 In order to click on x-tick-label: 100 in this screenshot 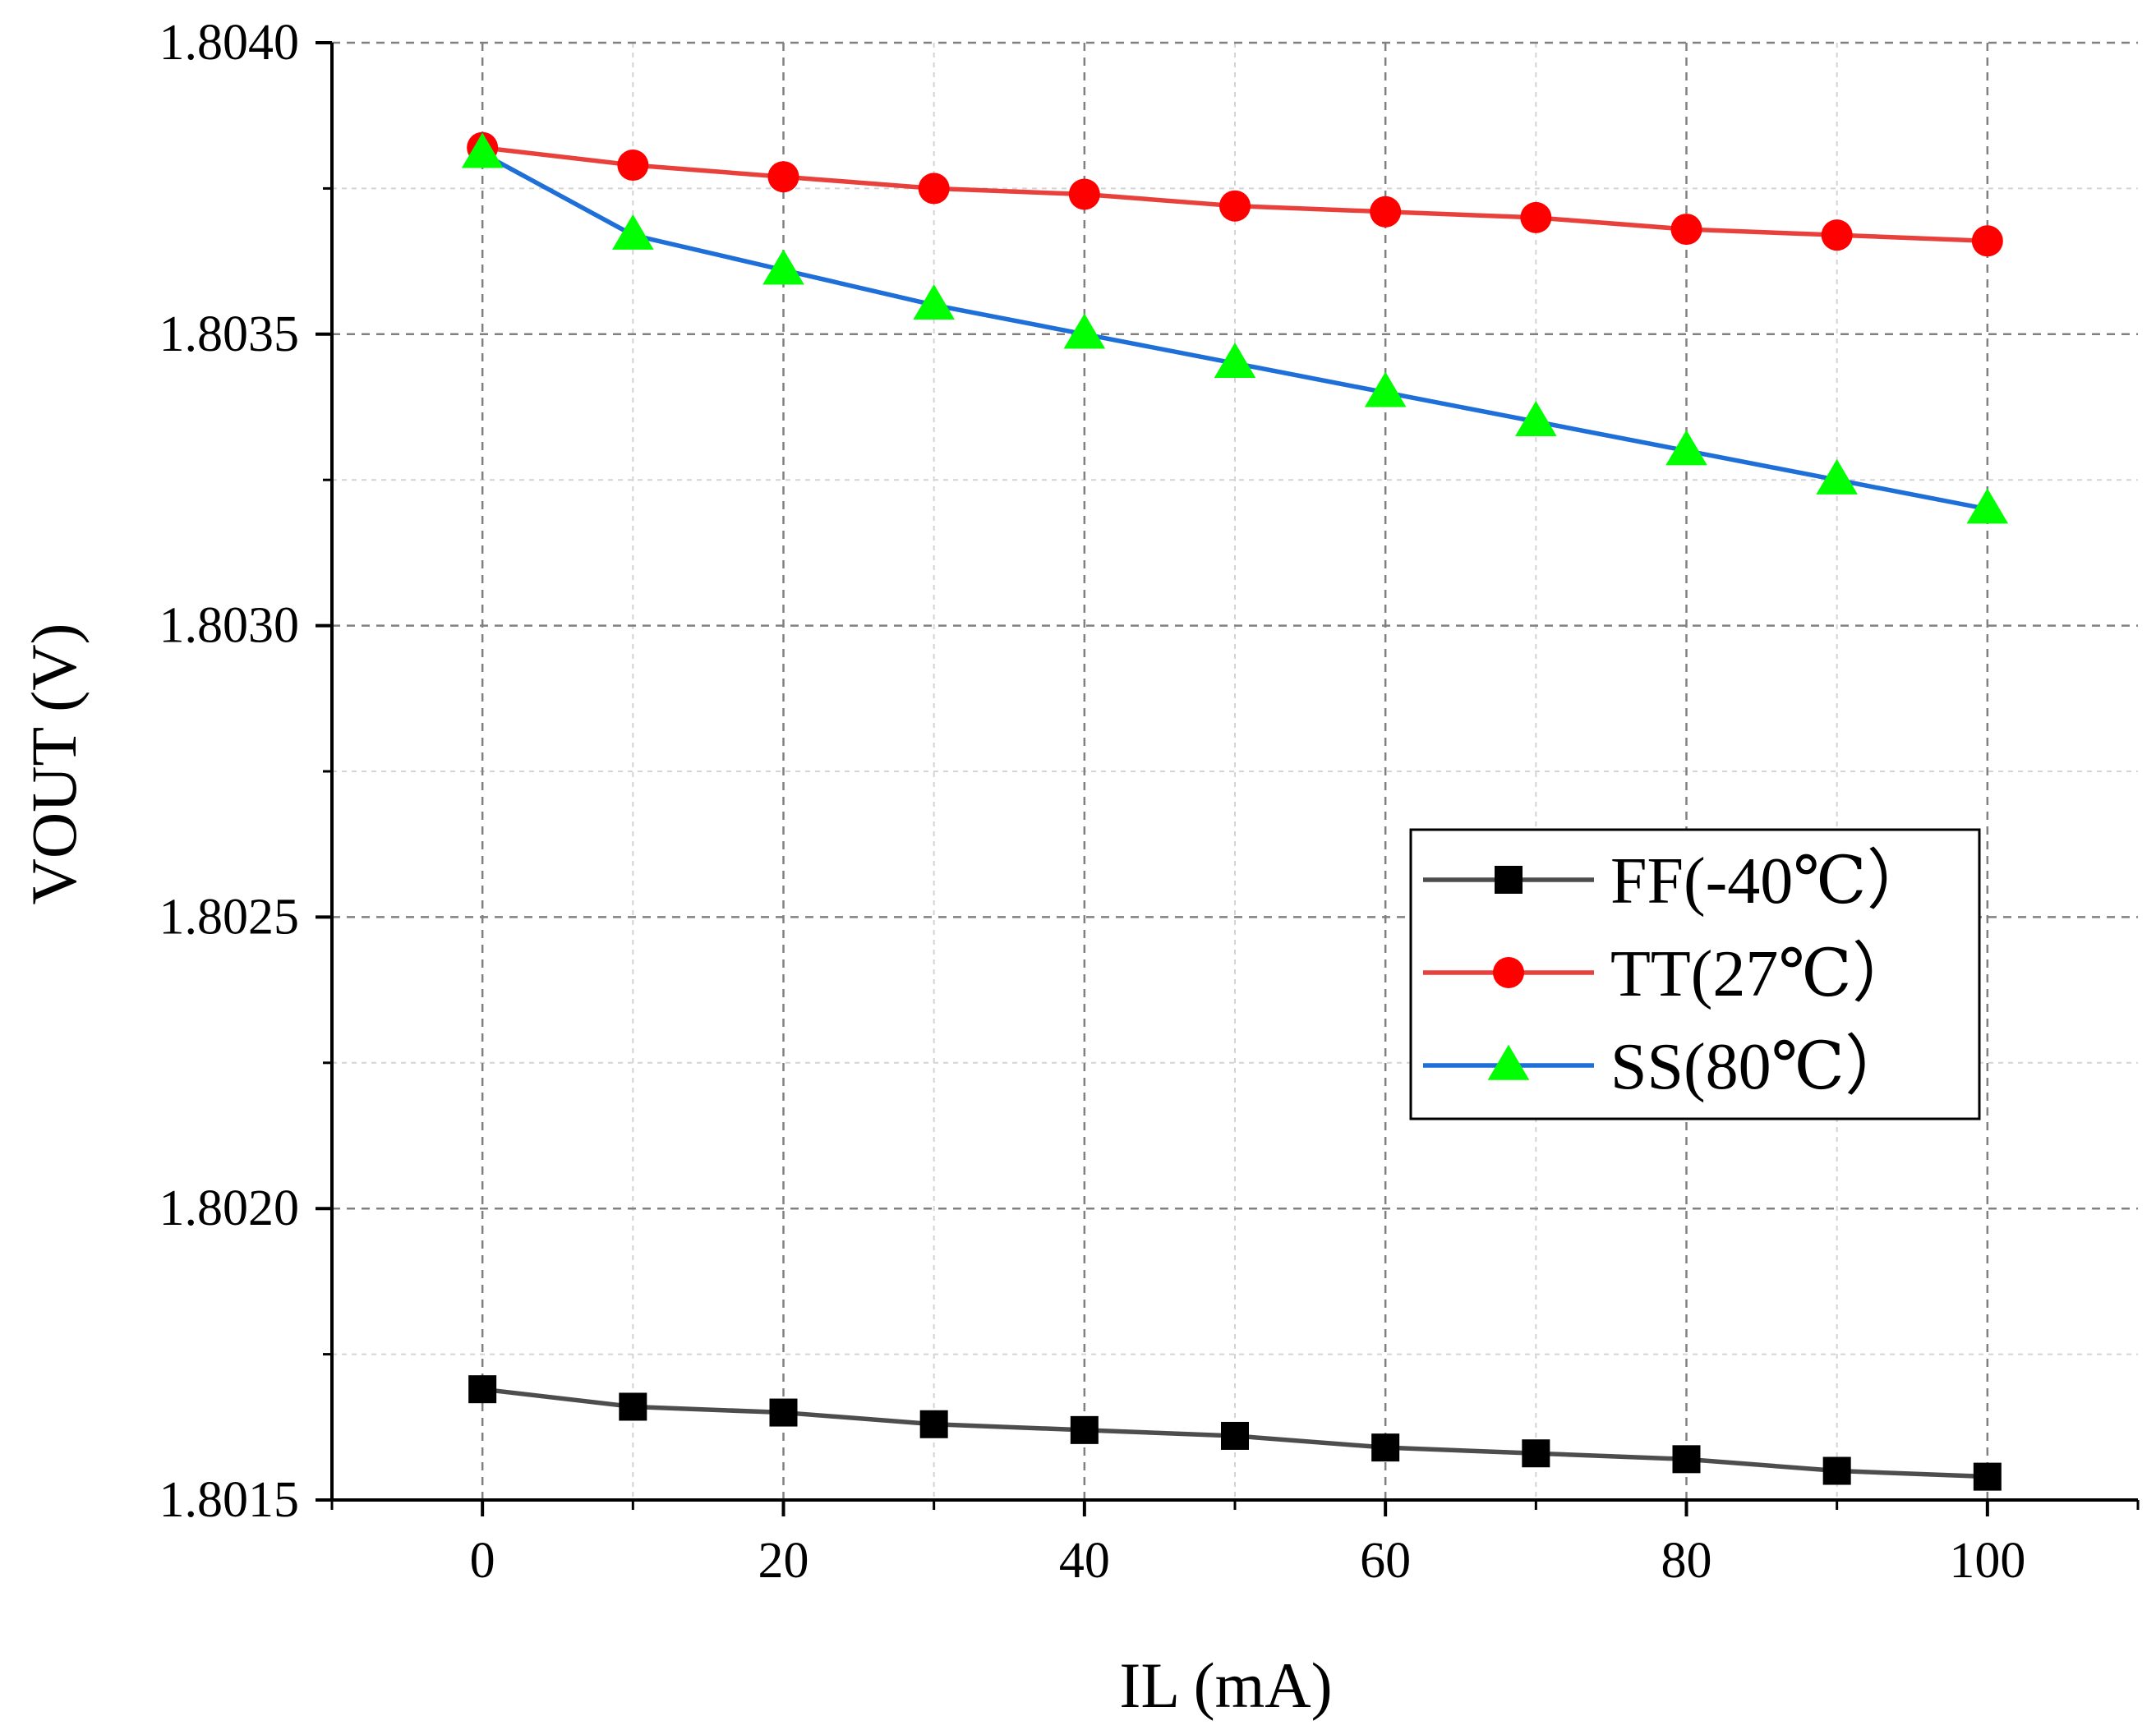, I will do `click(1987, 1561)`.